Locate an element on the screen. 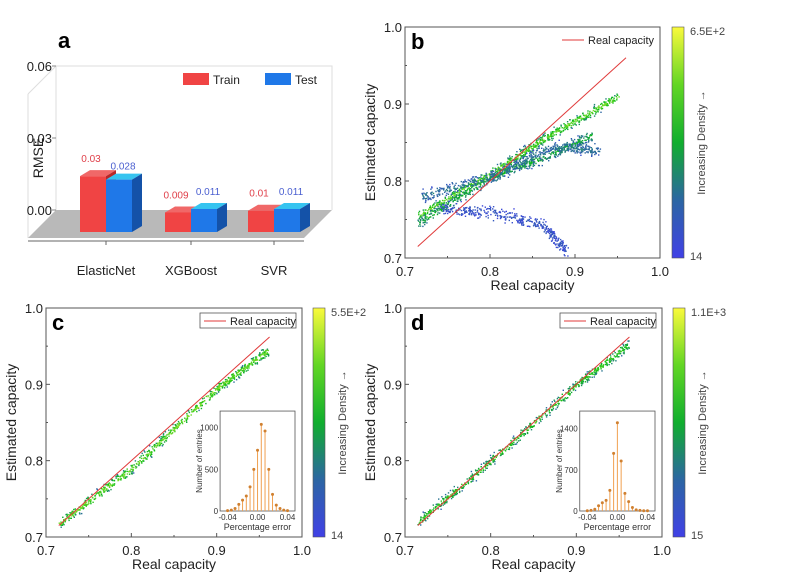 This screenshot has width=800, height=583. x-tick-label: 0.7 is located at coordinates (405, 271).